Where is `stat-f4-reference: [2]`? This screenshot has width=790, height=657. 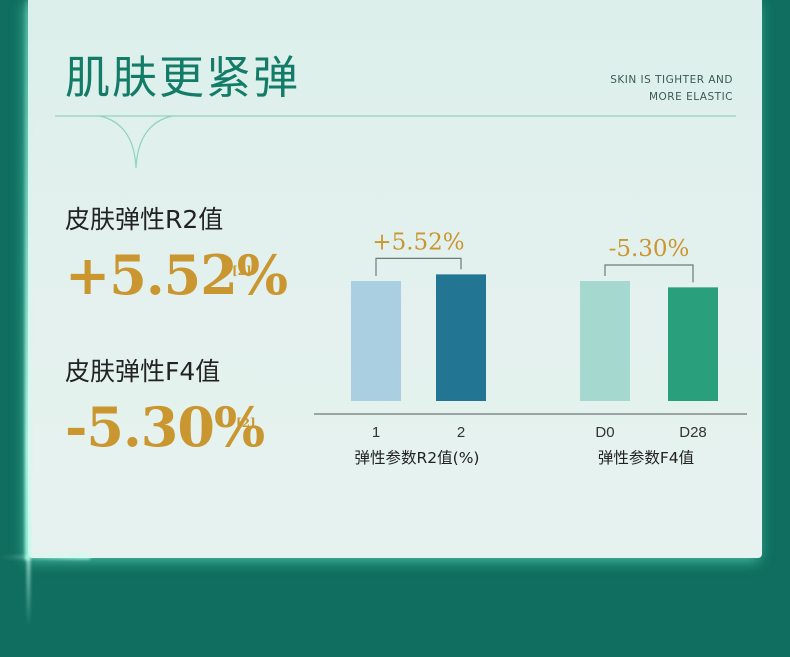
stat-f4-reference: [2] is located at coordinates (246, 423).